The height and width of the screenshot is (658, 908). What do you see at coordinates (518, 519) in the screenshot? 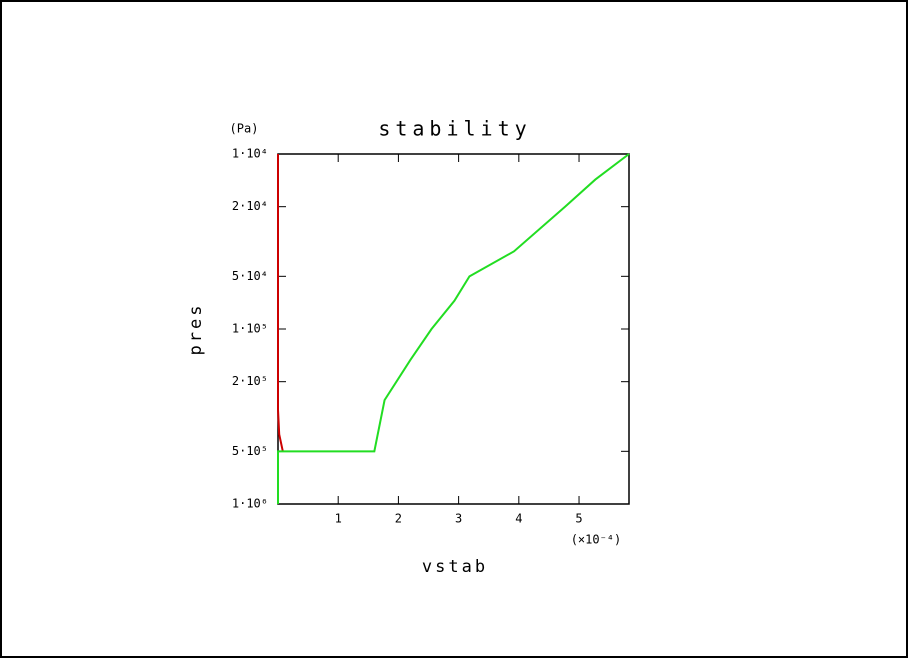
I see `x-tick-label: 4` at bounding box center [518, 519].